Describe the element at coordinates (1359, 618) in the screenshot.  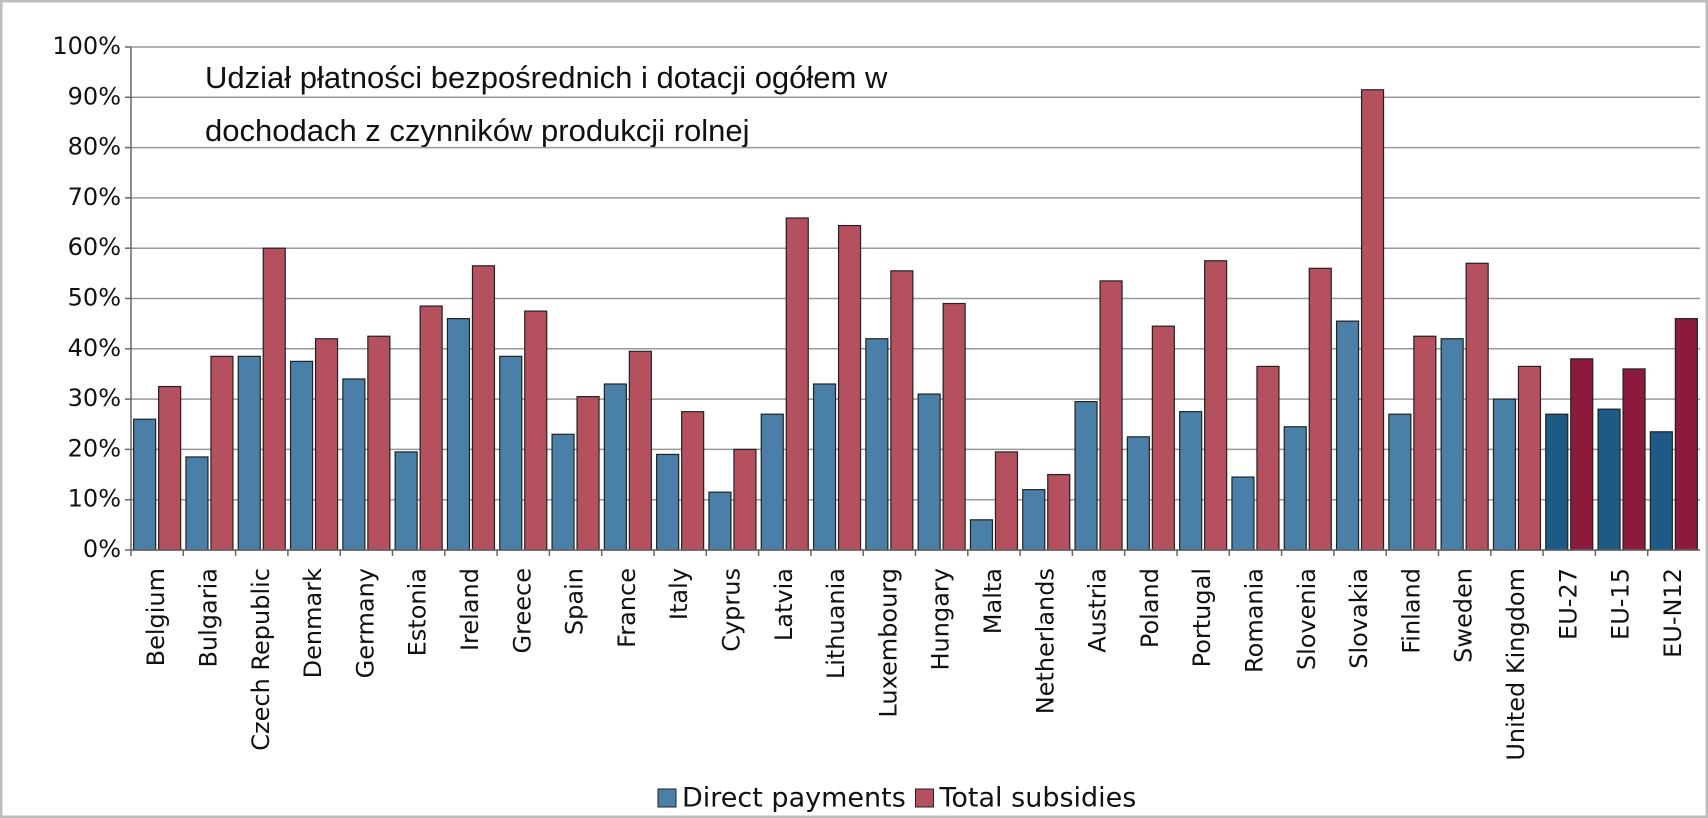
I see `x-tick-label: Slovakia` at that location.